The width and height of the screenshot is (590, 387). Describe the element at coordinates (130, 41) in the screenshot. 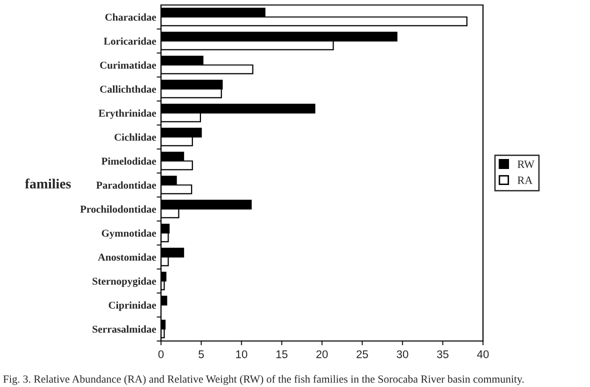

I see `y-tick-label: Loricaridae` at that location.